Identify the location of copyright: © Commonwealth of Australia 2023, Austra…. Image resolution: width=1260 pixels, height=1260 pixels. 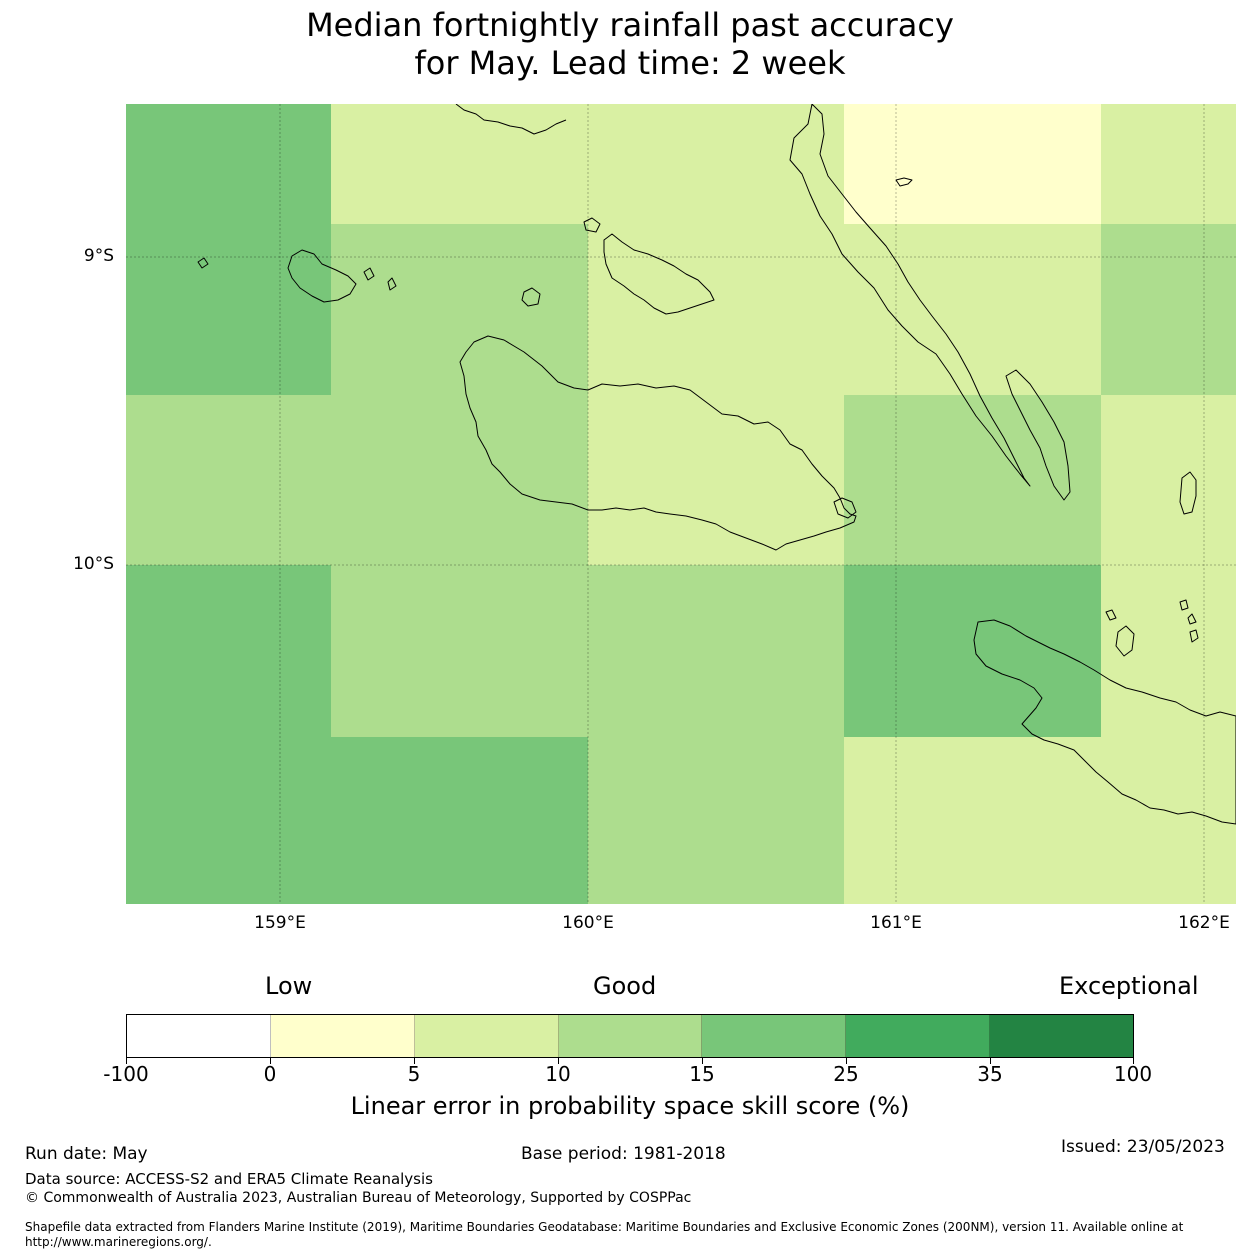
(358, 1198).